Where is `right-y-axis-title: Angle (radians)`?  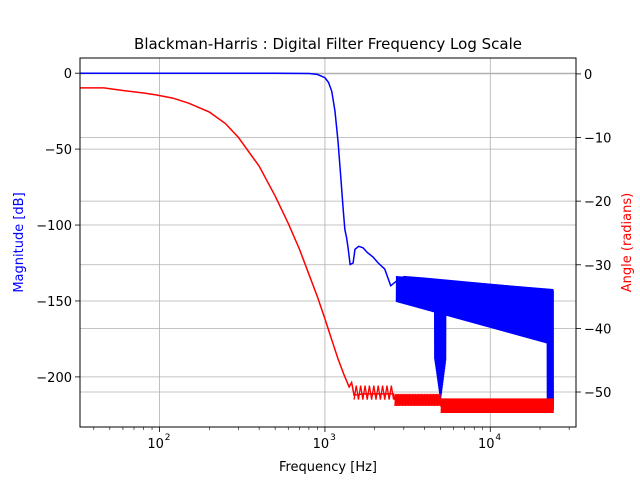
right-y-axis-title: Angle (radians) is located at coordinates (627, 242).